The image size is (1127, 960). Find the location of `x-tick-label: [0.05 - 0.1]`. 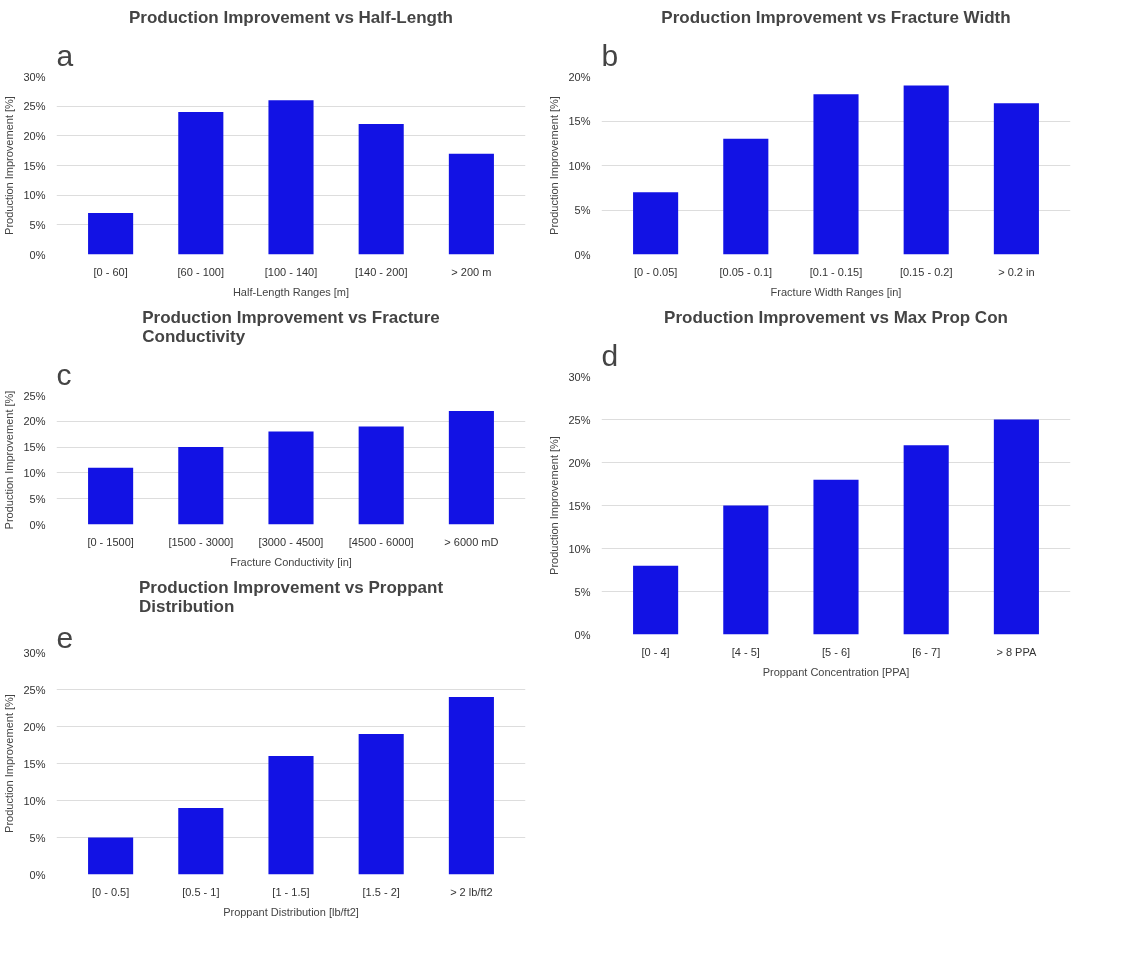

x-tick-label: [0.05 - 0.1] is located at coordinates (746, 271).